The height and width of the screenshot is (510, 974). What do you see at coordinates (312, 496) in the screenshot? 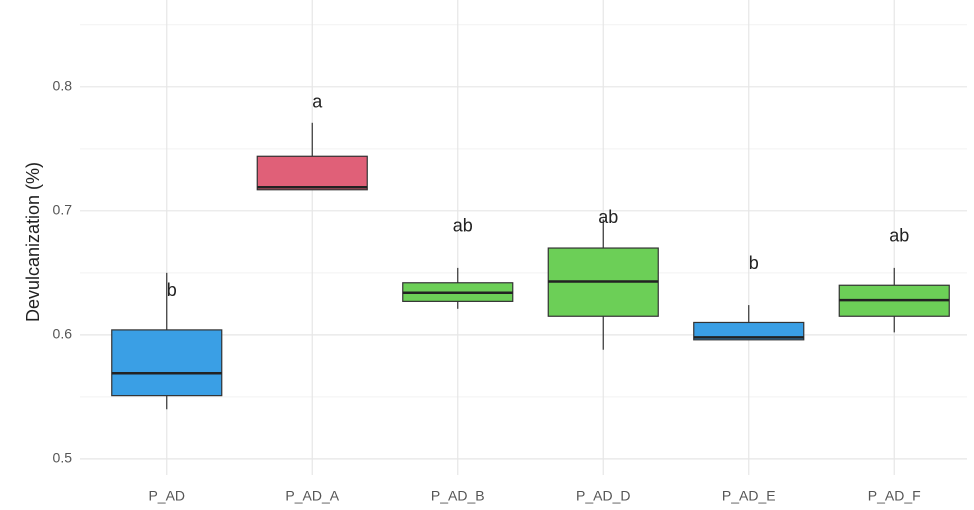
I see `x-tick-label: P_AD_A` at bounding box center [312, 496].